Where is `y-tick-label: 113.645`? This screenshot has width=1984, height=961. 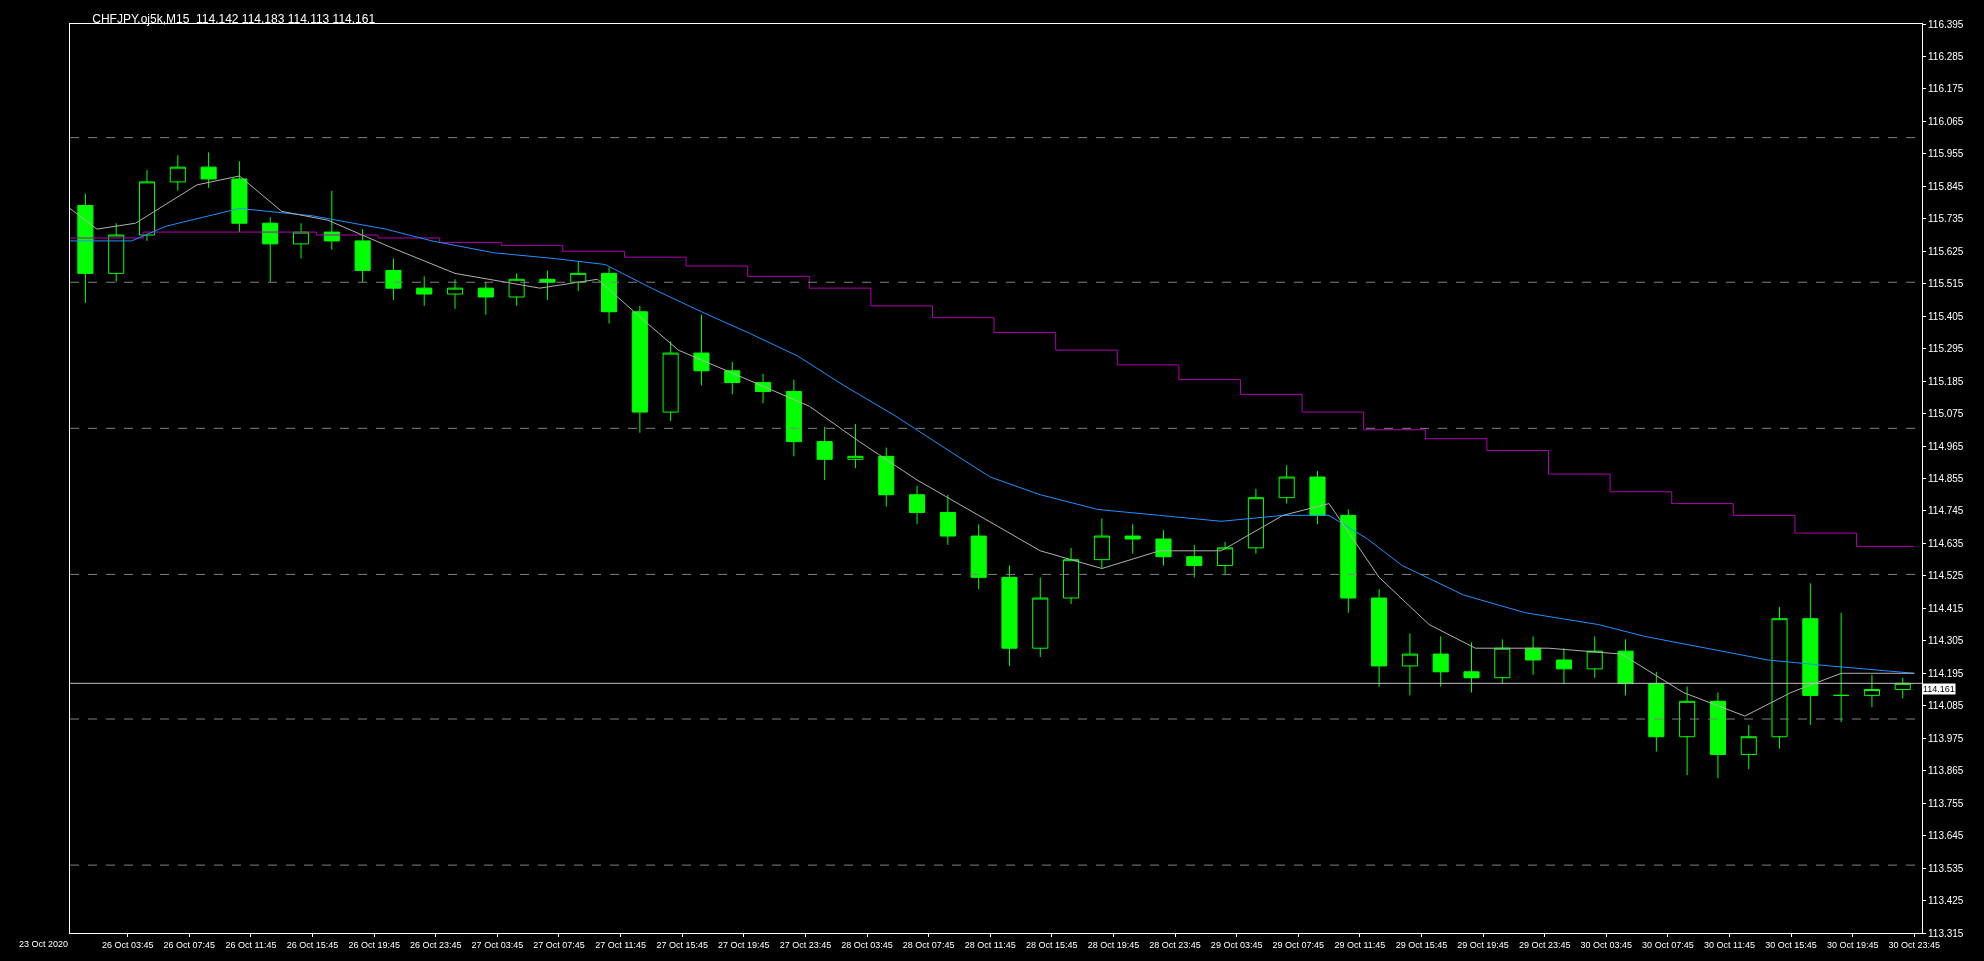
y-tick-label: 113.645 is located at coordinates (1946, 836).